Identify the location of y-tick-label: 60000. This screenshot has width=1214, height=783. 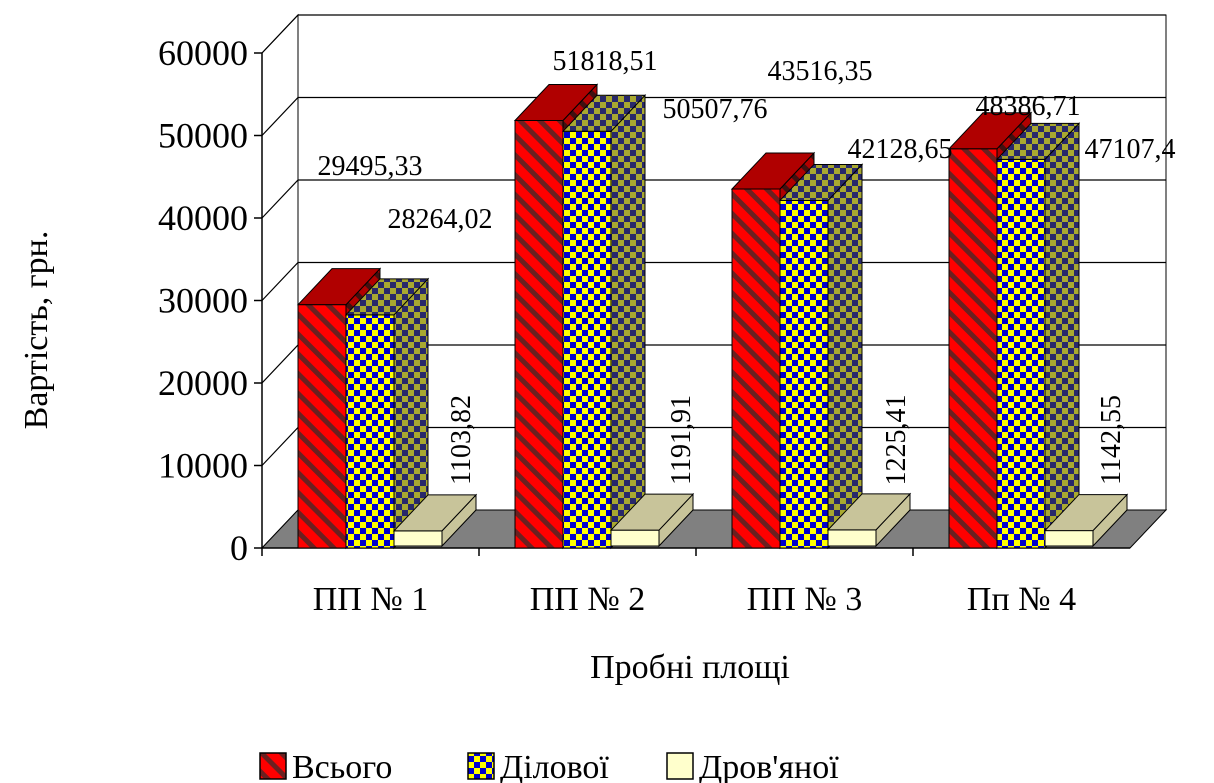
(203, 53).